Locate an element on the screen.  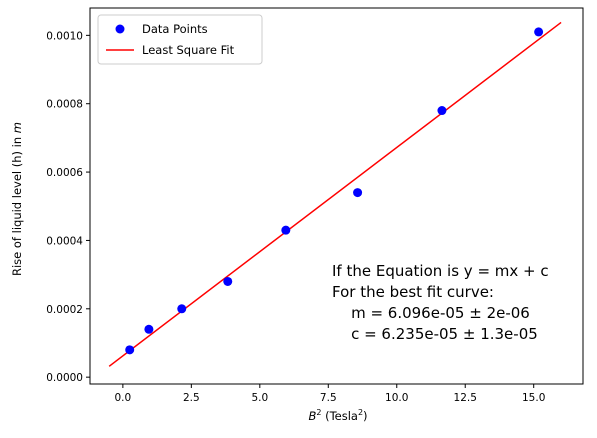
annotation-line-4: c = 6.235e-05 ± 1.3e-05 is located at coordinates (435, 334).